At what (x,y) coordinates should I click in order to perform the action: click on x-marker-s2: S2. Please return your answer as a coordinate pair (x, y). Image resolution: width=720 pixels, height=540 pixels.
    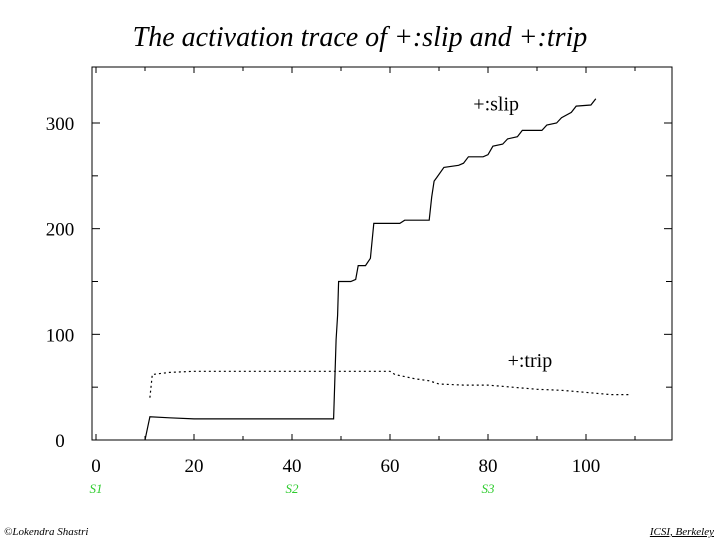
    Looking at the image, I should click on (293, 488).